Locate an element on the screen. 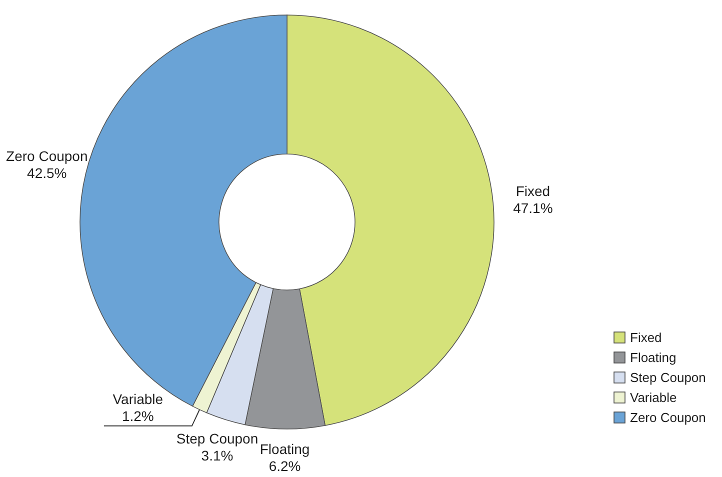 The image size is (722, 477). slice-label: Variable is located at coordinates (138, 398).